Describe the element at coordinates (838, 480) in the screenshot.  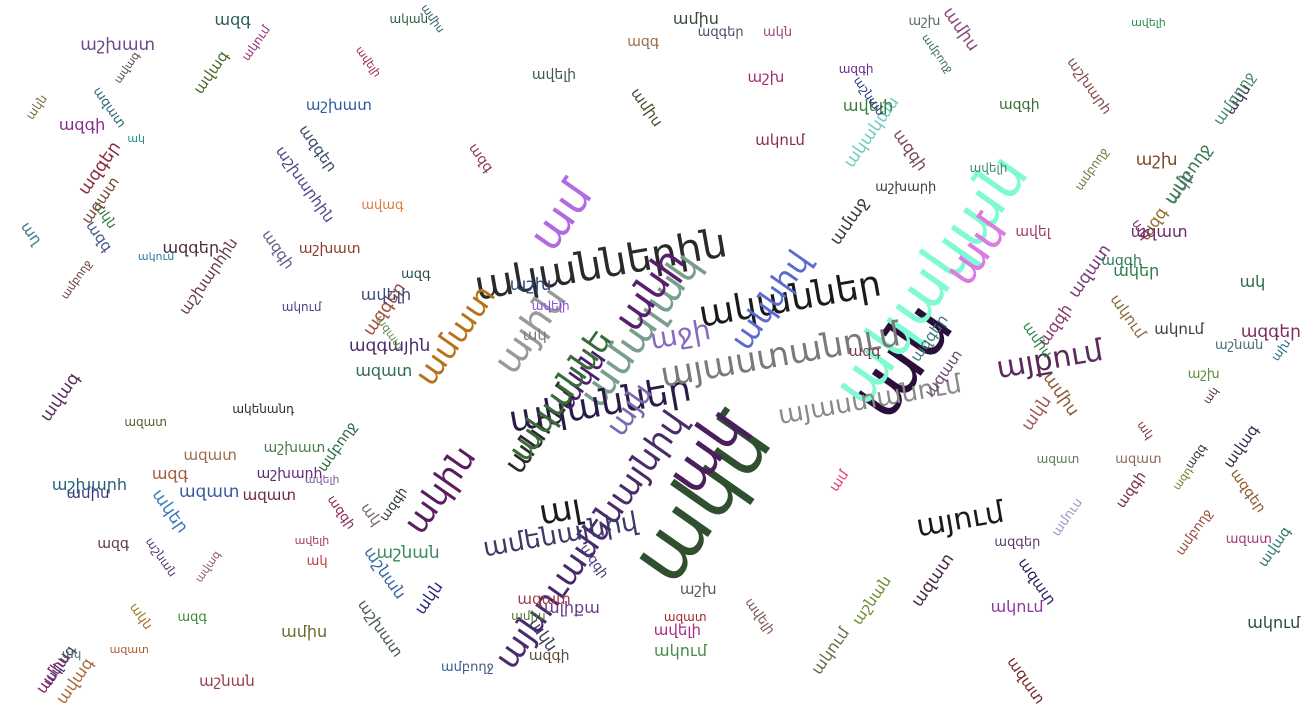
I see `cloud-word: ամ` at that location.